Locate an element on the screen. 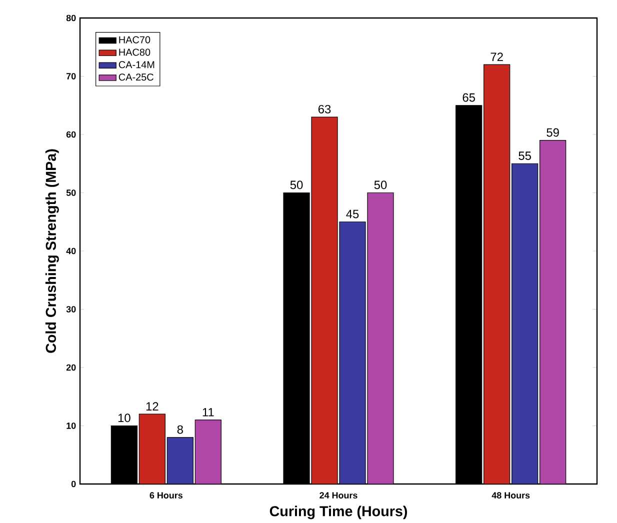  y-tick-label: 20 is located at coordinates (71, 367).